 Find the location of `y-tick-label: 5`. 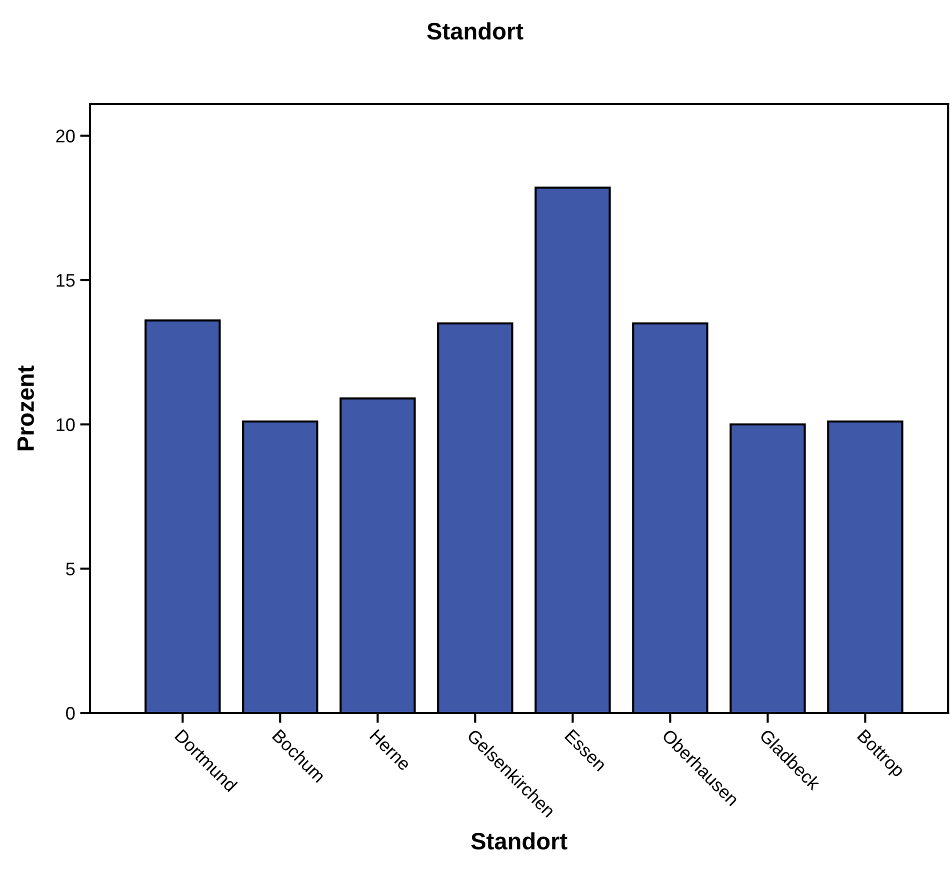

y-tick-label: 5 is located at coordinates (70, 569).